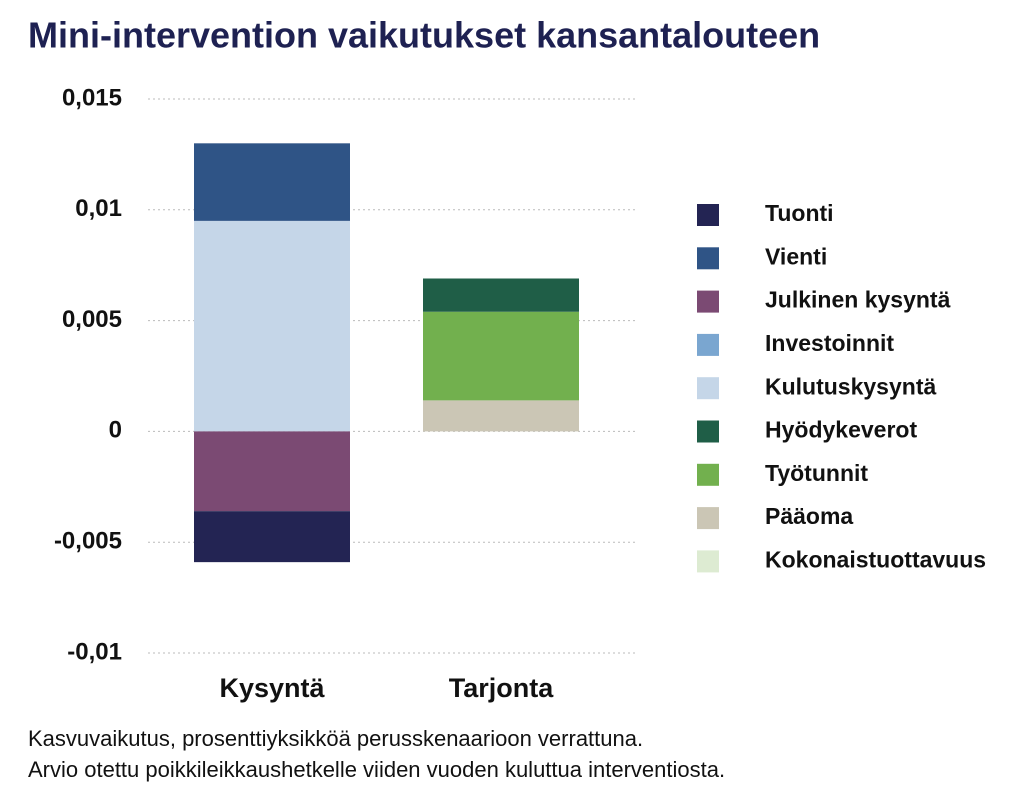 The image size is (1024, 798). I want to click on y-tick-label: -0,005, so click(88, 541).